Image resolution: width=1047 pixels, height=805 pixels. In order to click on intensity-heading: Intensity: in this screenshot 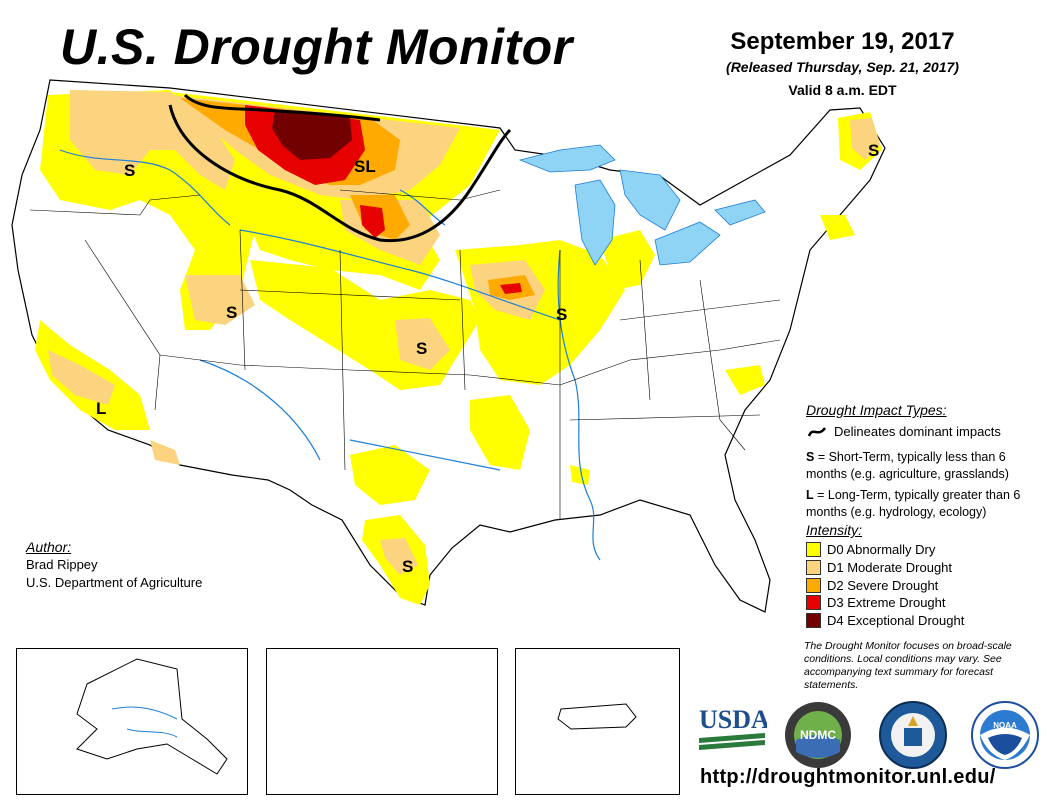, I will do `click(834, 530)`.